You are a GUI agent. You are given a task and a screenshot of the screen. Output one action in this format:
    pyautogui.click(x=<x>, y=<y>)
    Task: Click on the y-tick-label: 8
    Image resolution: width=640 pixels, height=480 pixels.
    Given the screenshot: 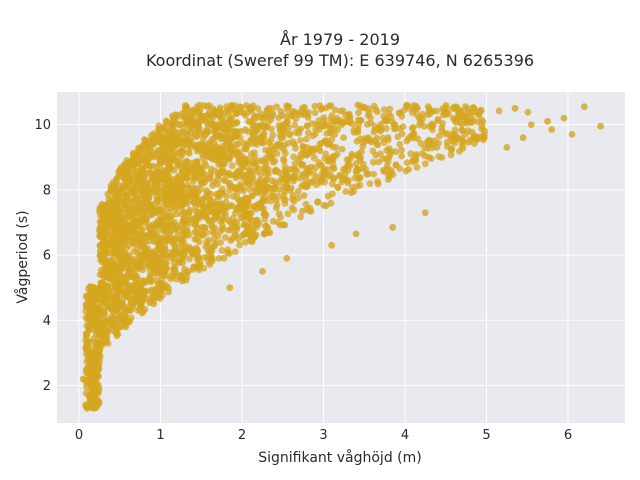 What is the action you would take?
    pyautogui.click(x=47, y=190)
    